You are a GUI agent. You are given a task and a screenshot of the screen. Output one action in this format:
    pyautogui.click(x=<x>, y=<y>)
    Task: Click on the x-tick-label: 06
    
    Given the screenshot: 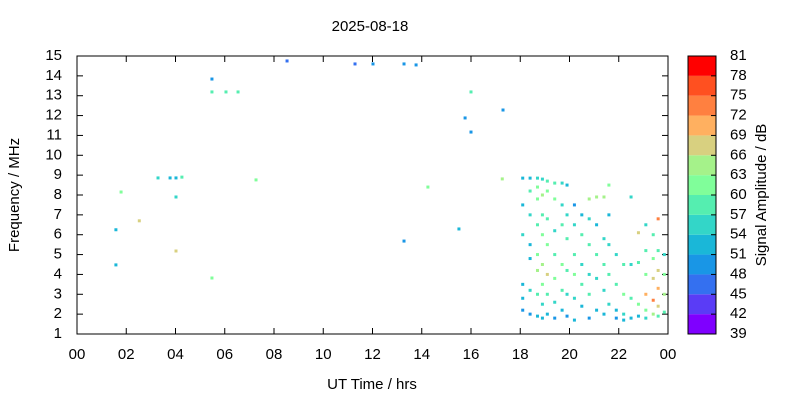 What is the action you would take?
    pyautogui.click(x=224, y=354)
    